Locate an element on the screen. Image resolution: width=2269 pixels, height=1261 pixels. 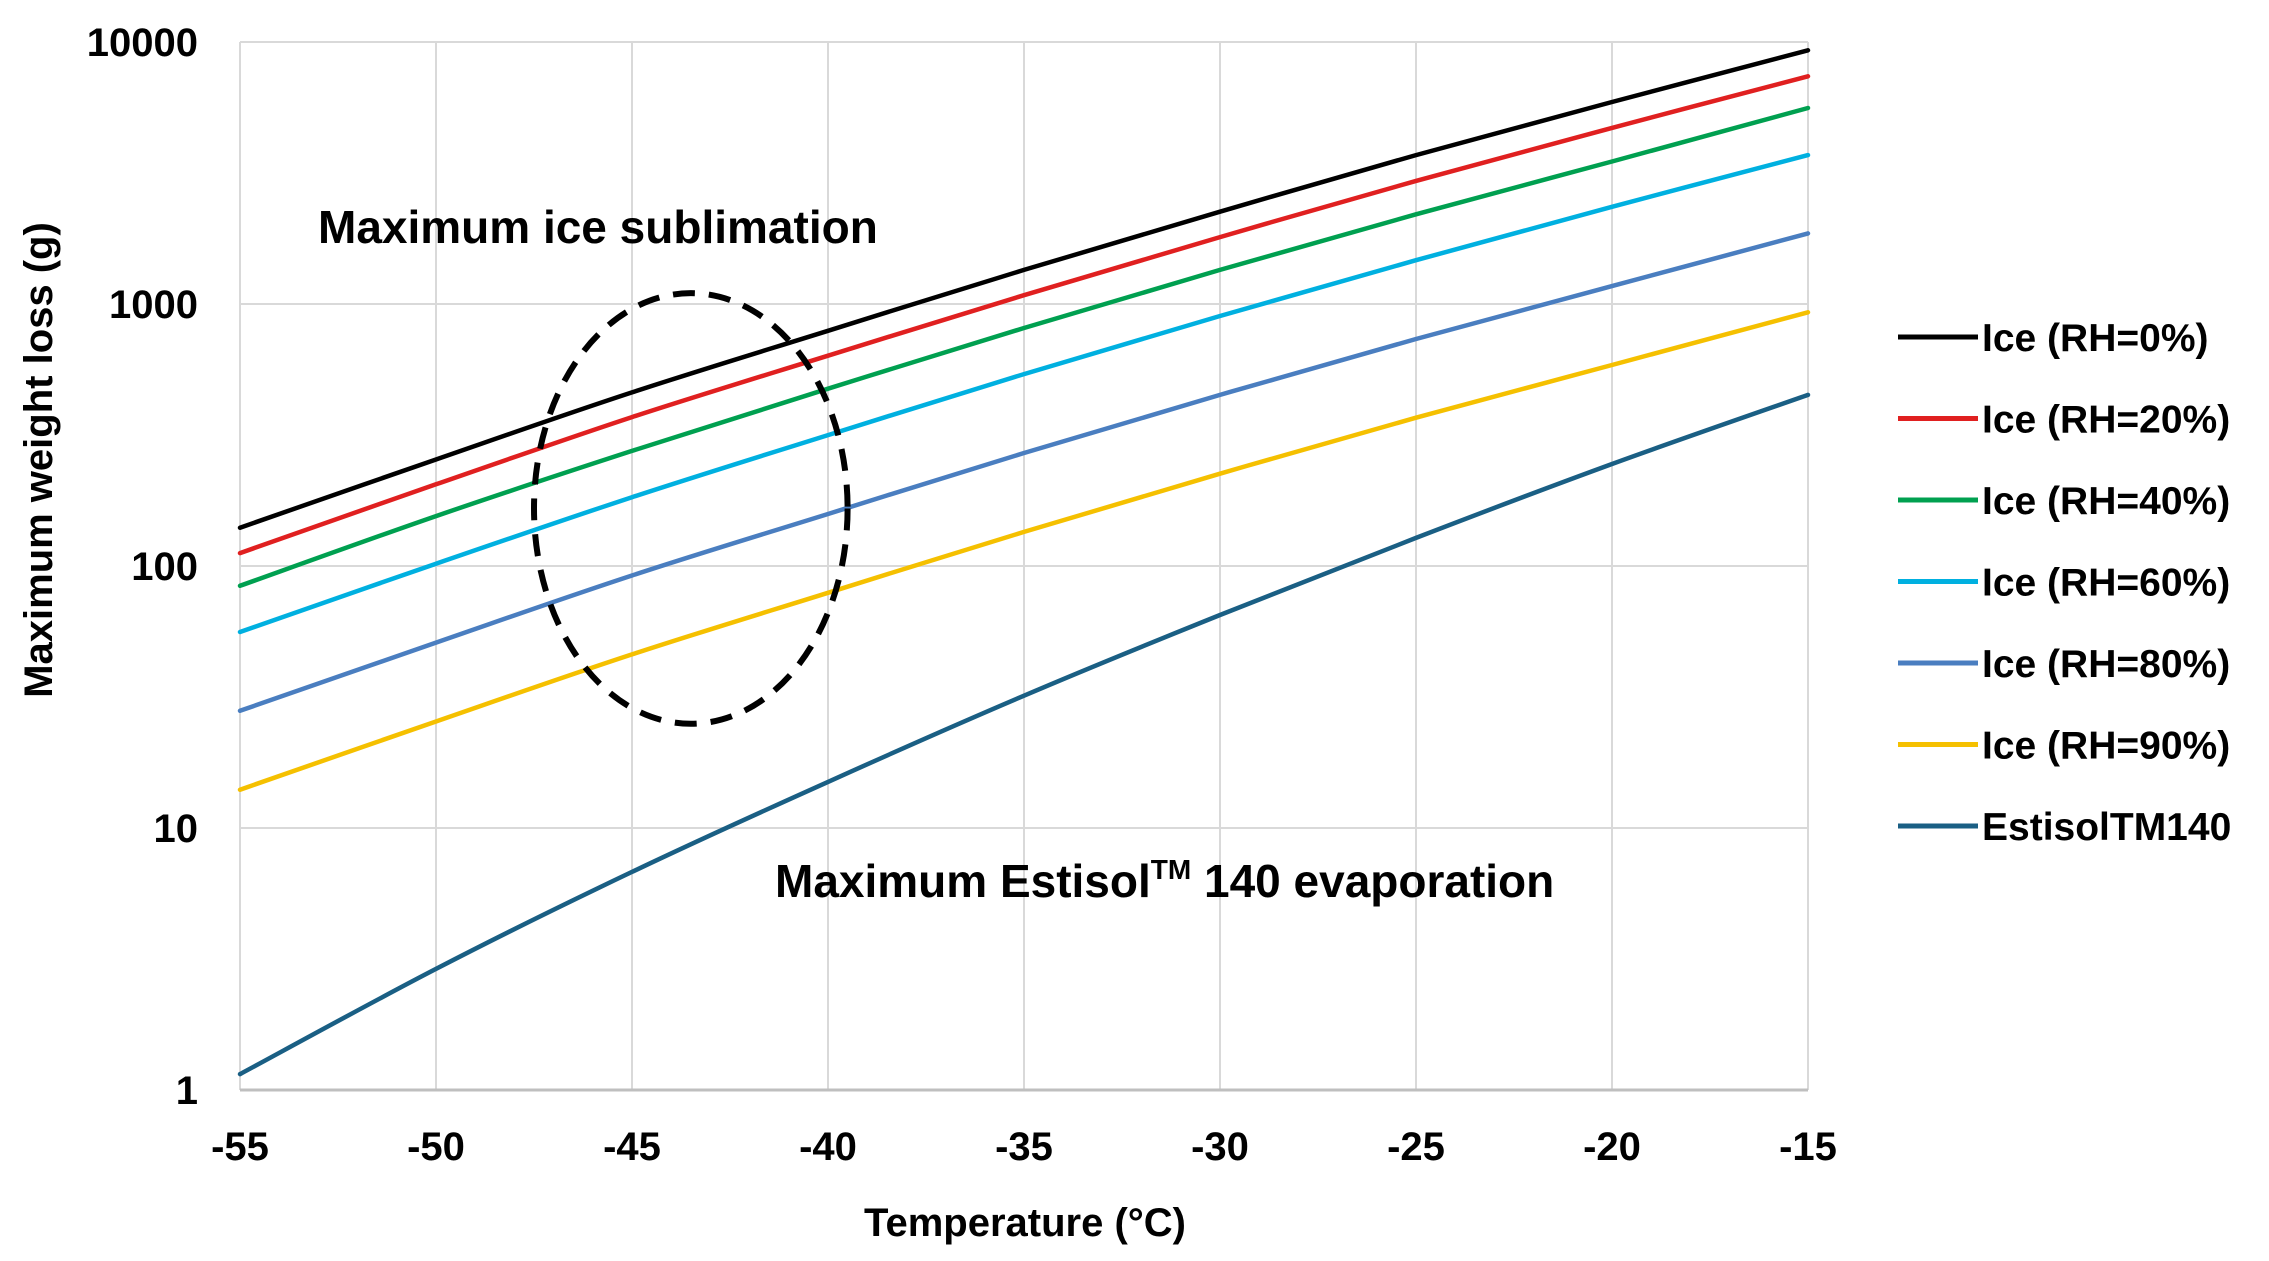
x-tick-label: -50 is located at coordinates (436, 1147).